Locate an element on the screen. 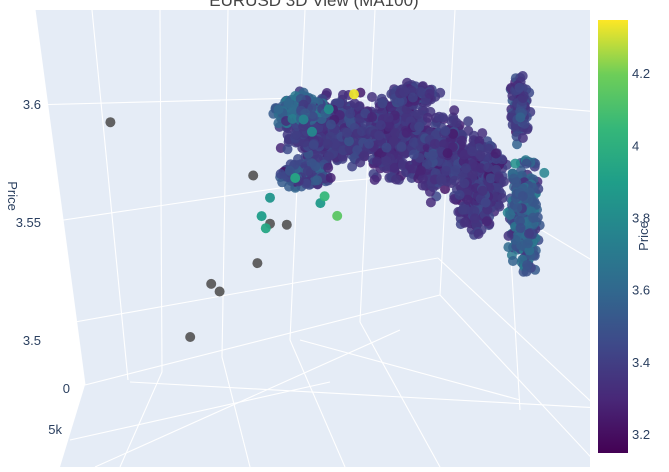 Image resolution: width=669 pixels, height=472 pixels. z-tick-label: 3.6 is located at coordinates (32, 104).